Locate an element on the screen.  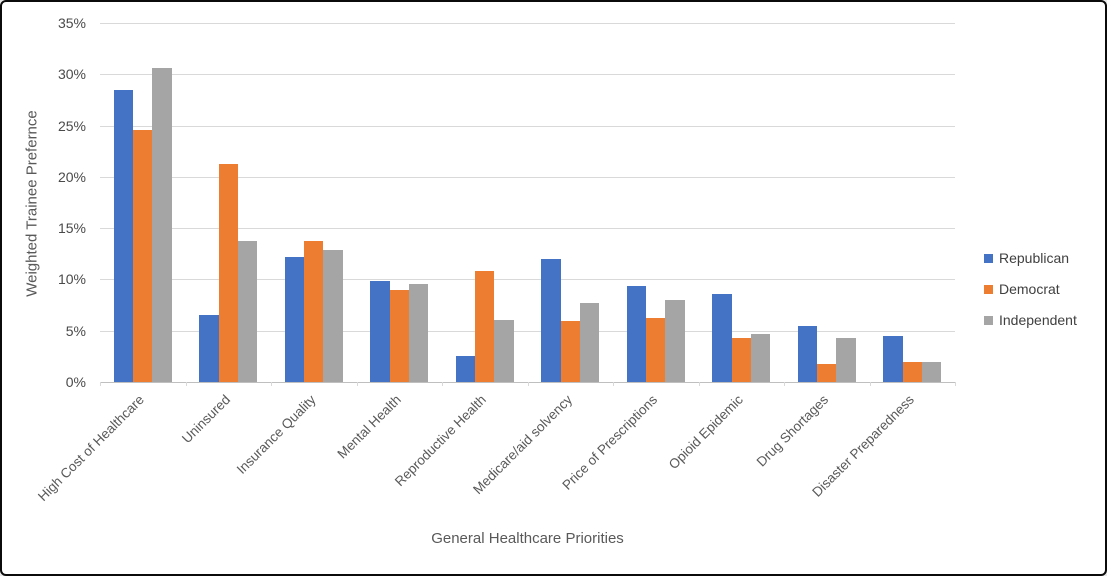
legend-item-independent: Independent is located at coordinates (1030, 320).